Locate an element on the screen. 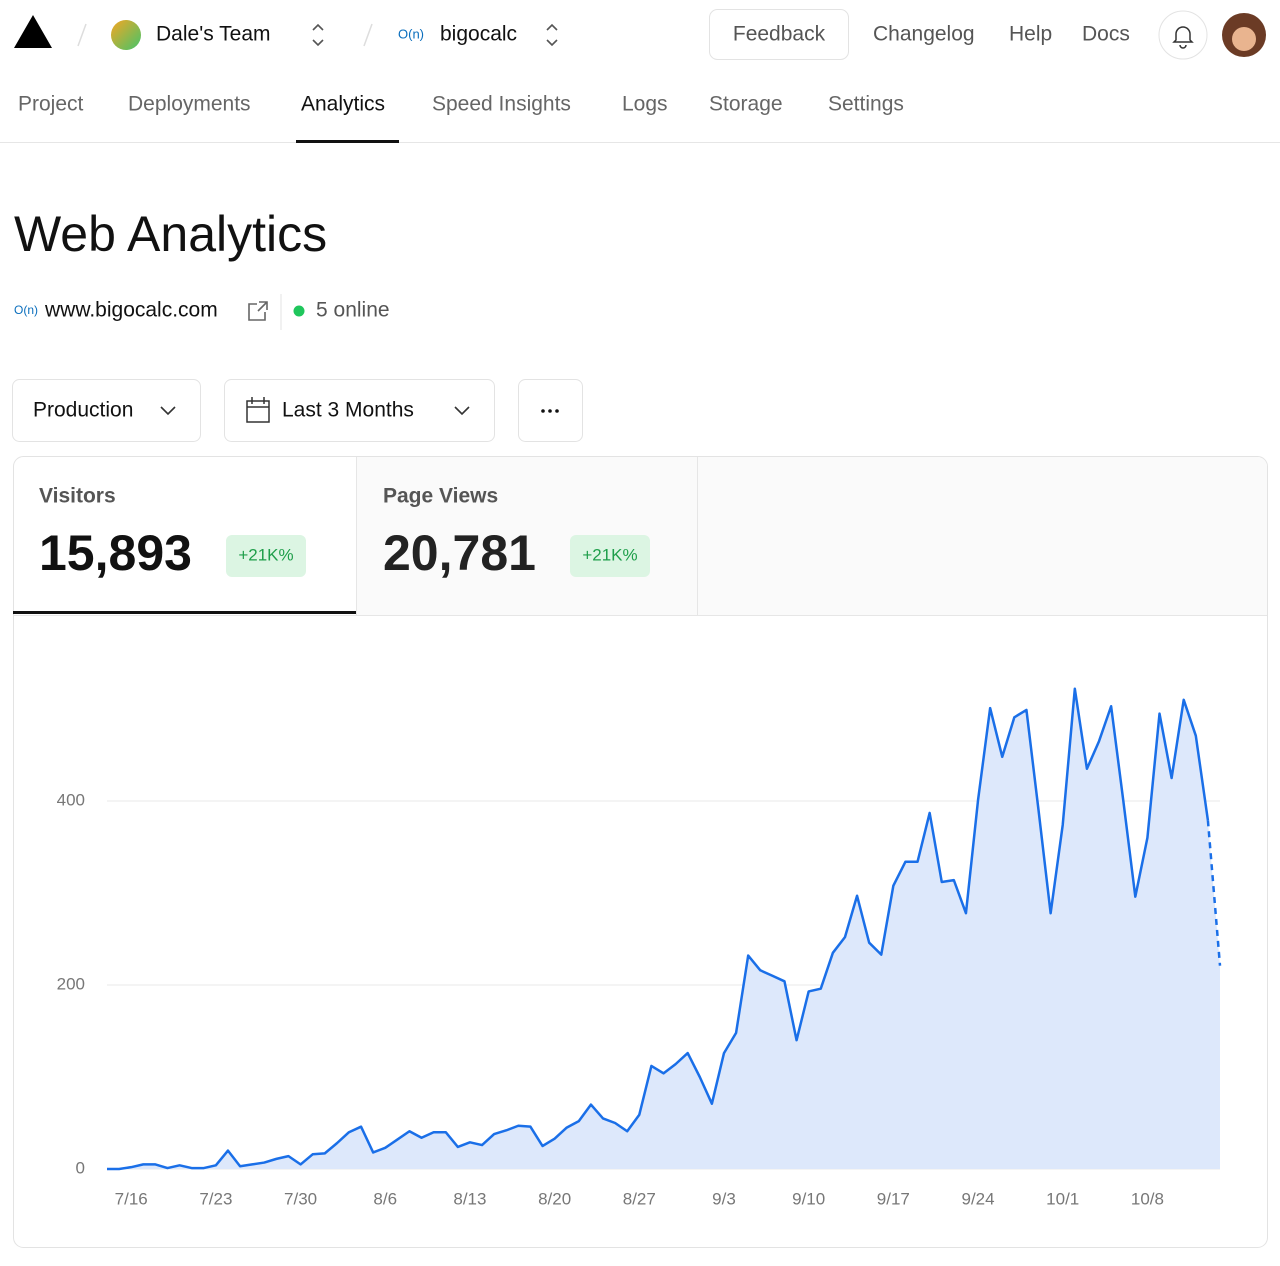 The height and width of the screenshot is (1266, 1280). avatar-face is located at coordinates (1244, 39).